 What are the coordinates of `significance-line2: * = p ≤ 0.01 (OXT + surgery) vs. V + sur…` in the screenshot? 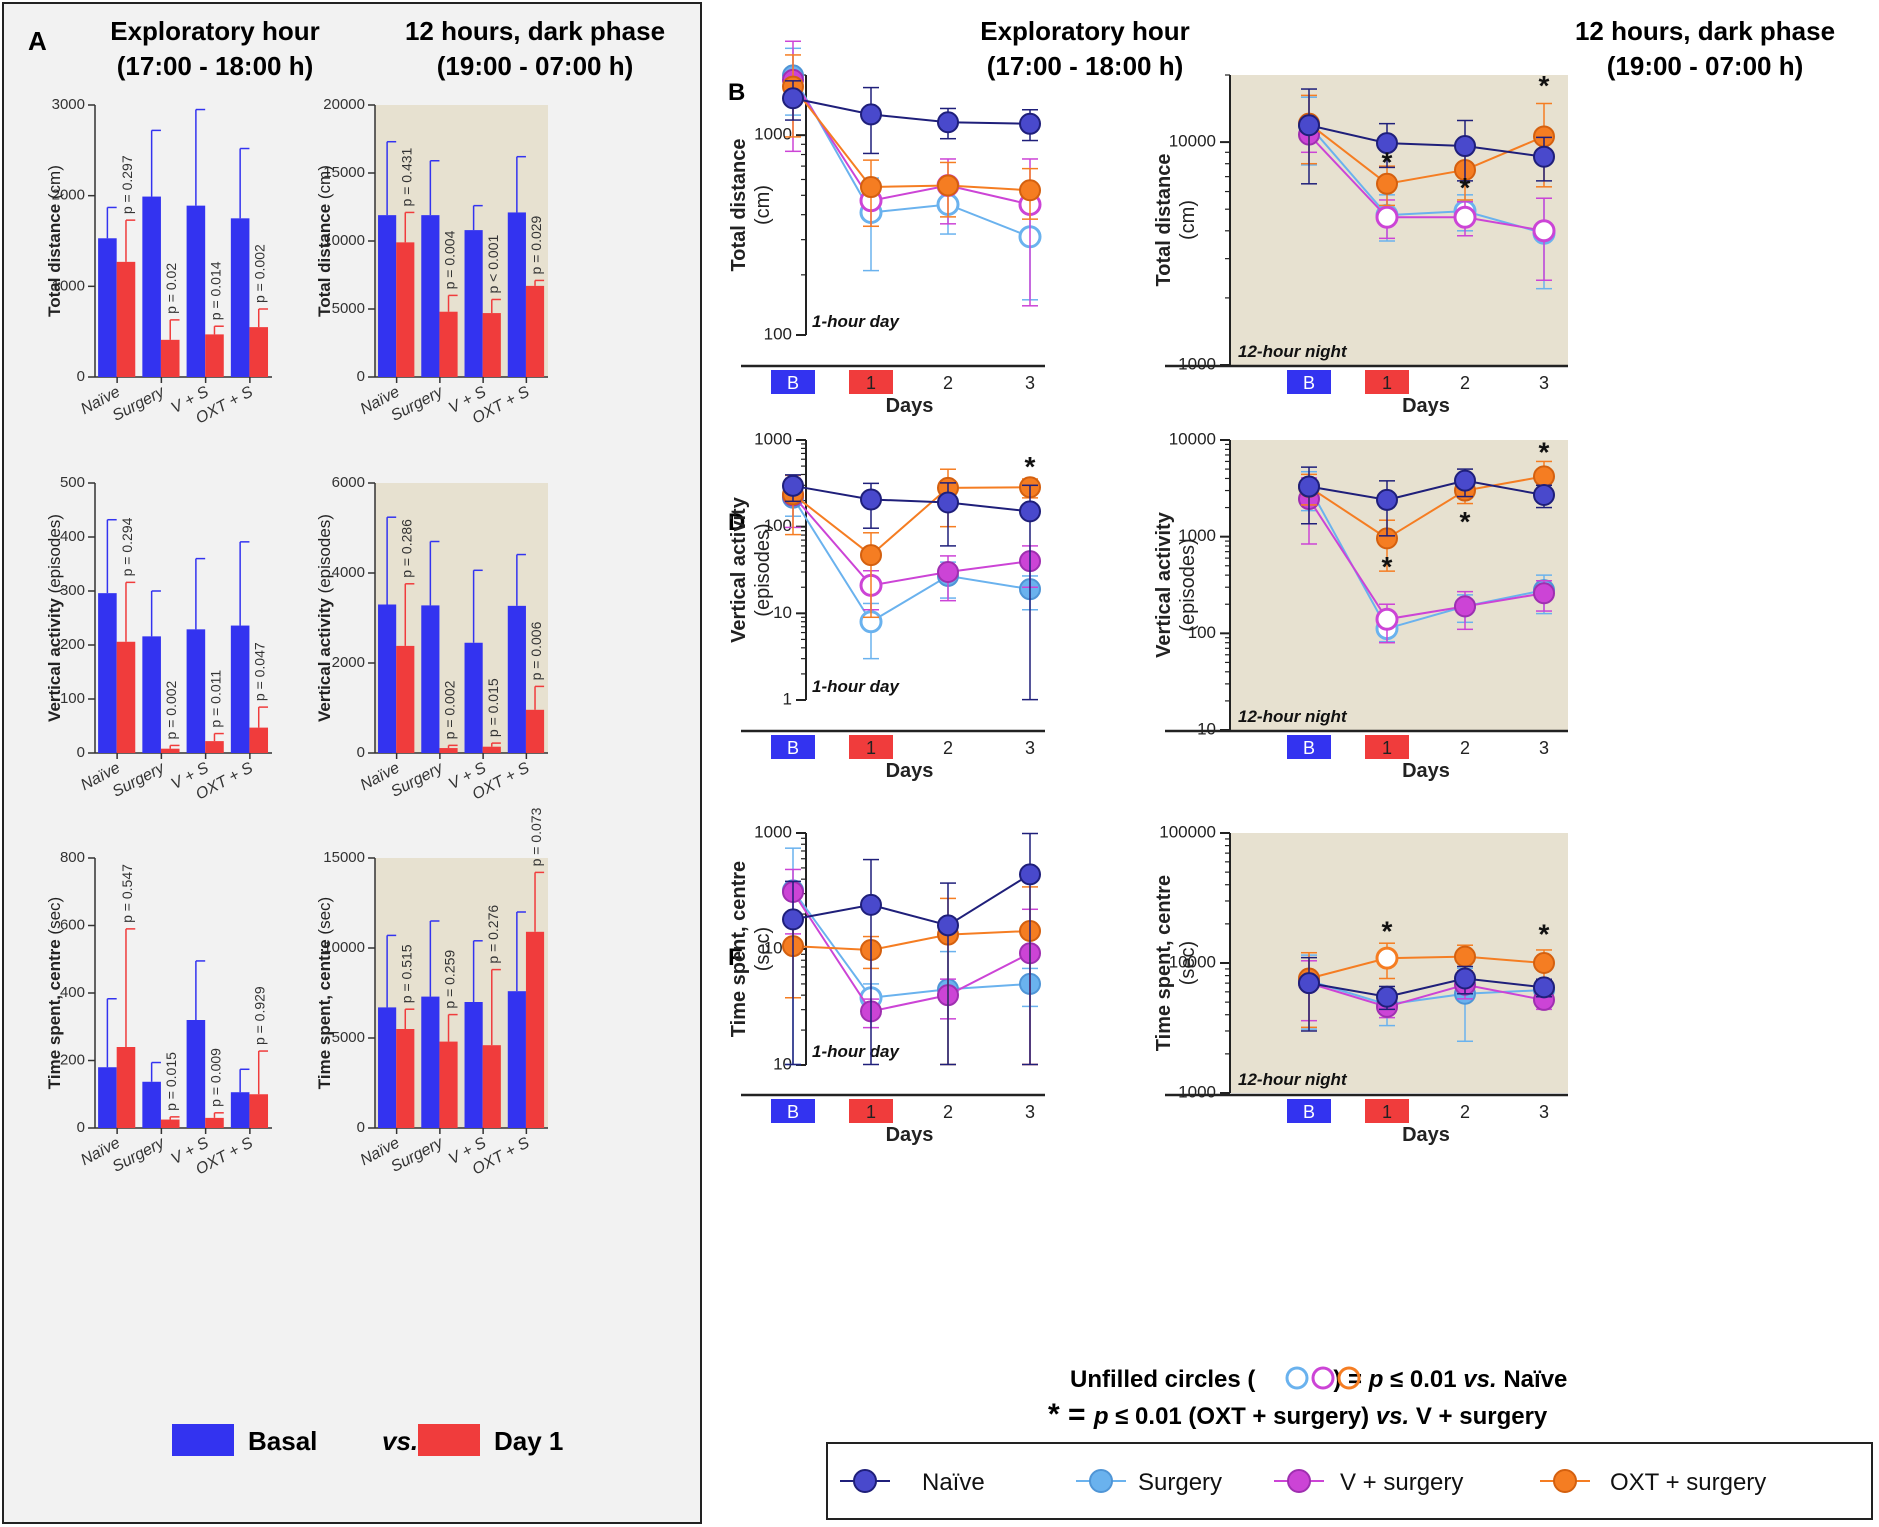 It's located at (1298, 1414).